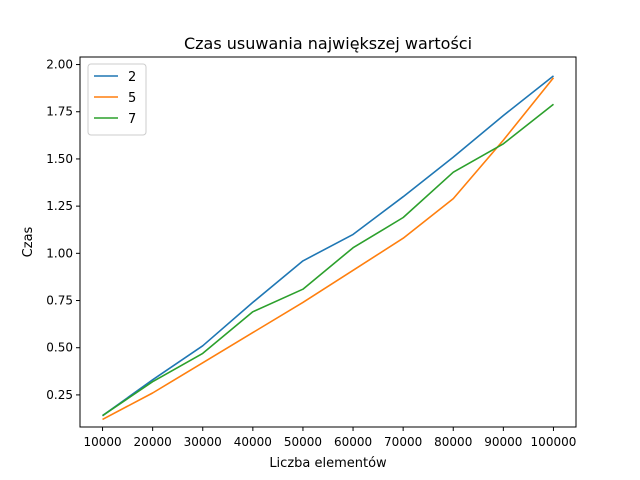 This screenshot has width=640, height=480. Describe the element at coordinates (59, 112) in the screenshot. I see `y-tick-label: 1.75` at that location.